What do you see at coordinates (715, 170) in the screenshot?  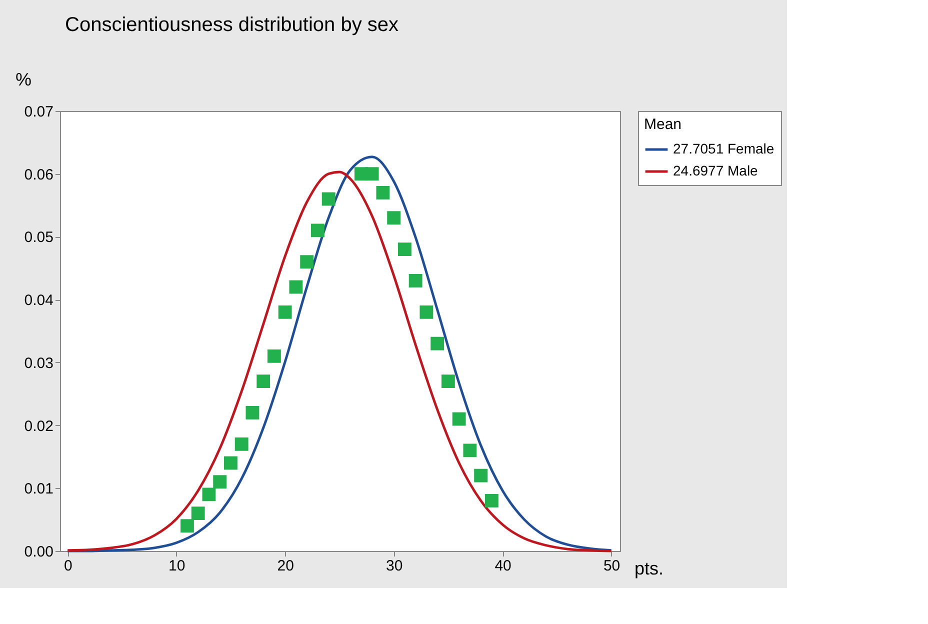 I see `legend-label: 24.6977 Male` at bounding box center [715, 170].